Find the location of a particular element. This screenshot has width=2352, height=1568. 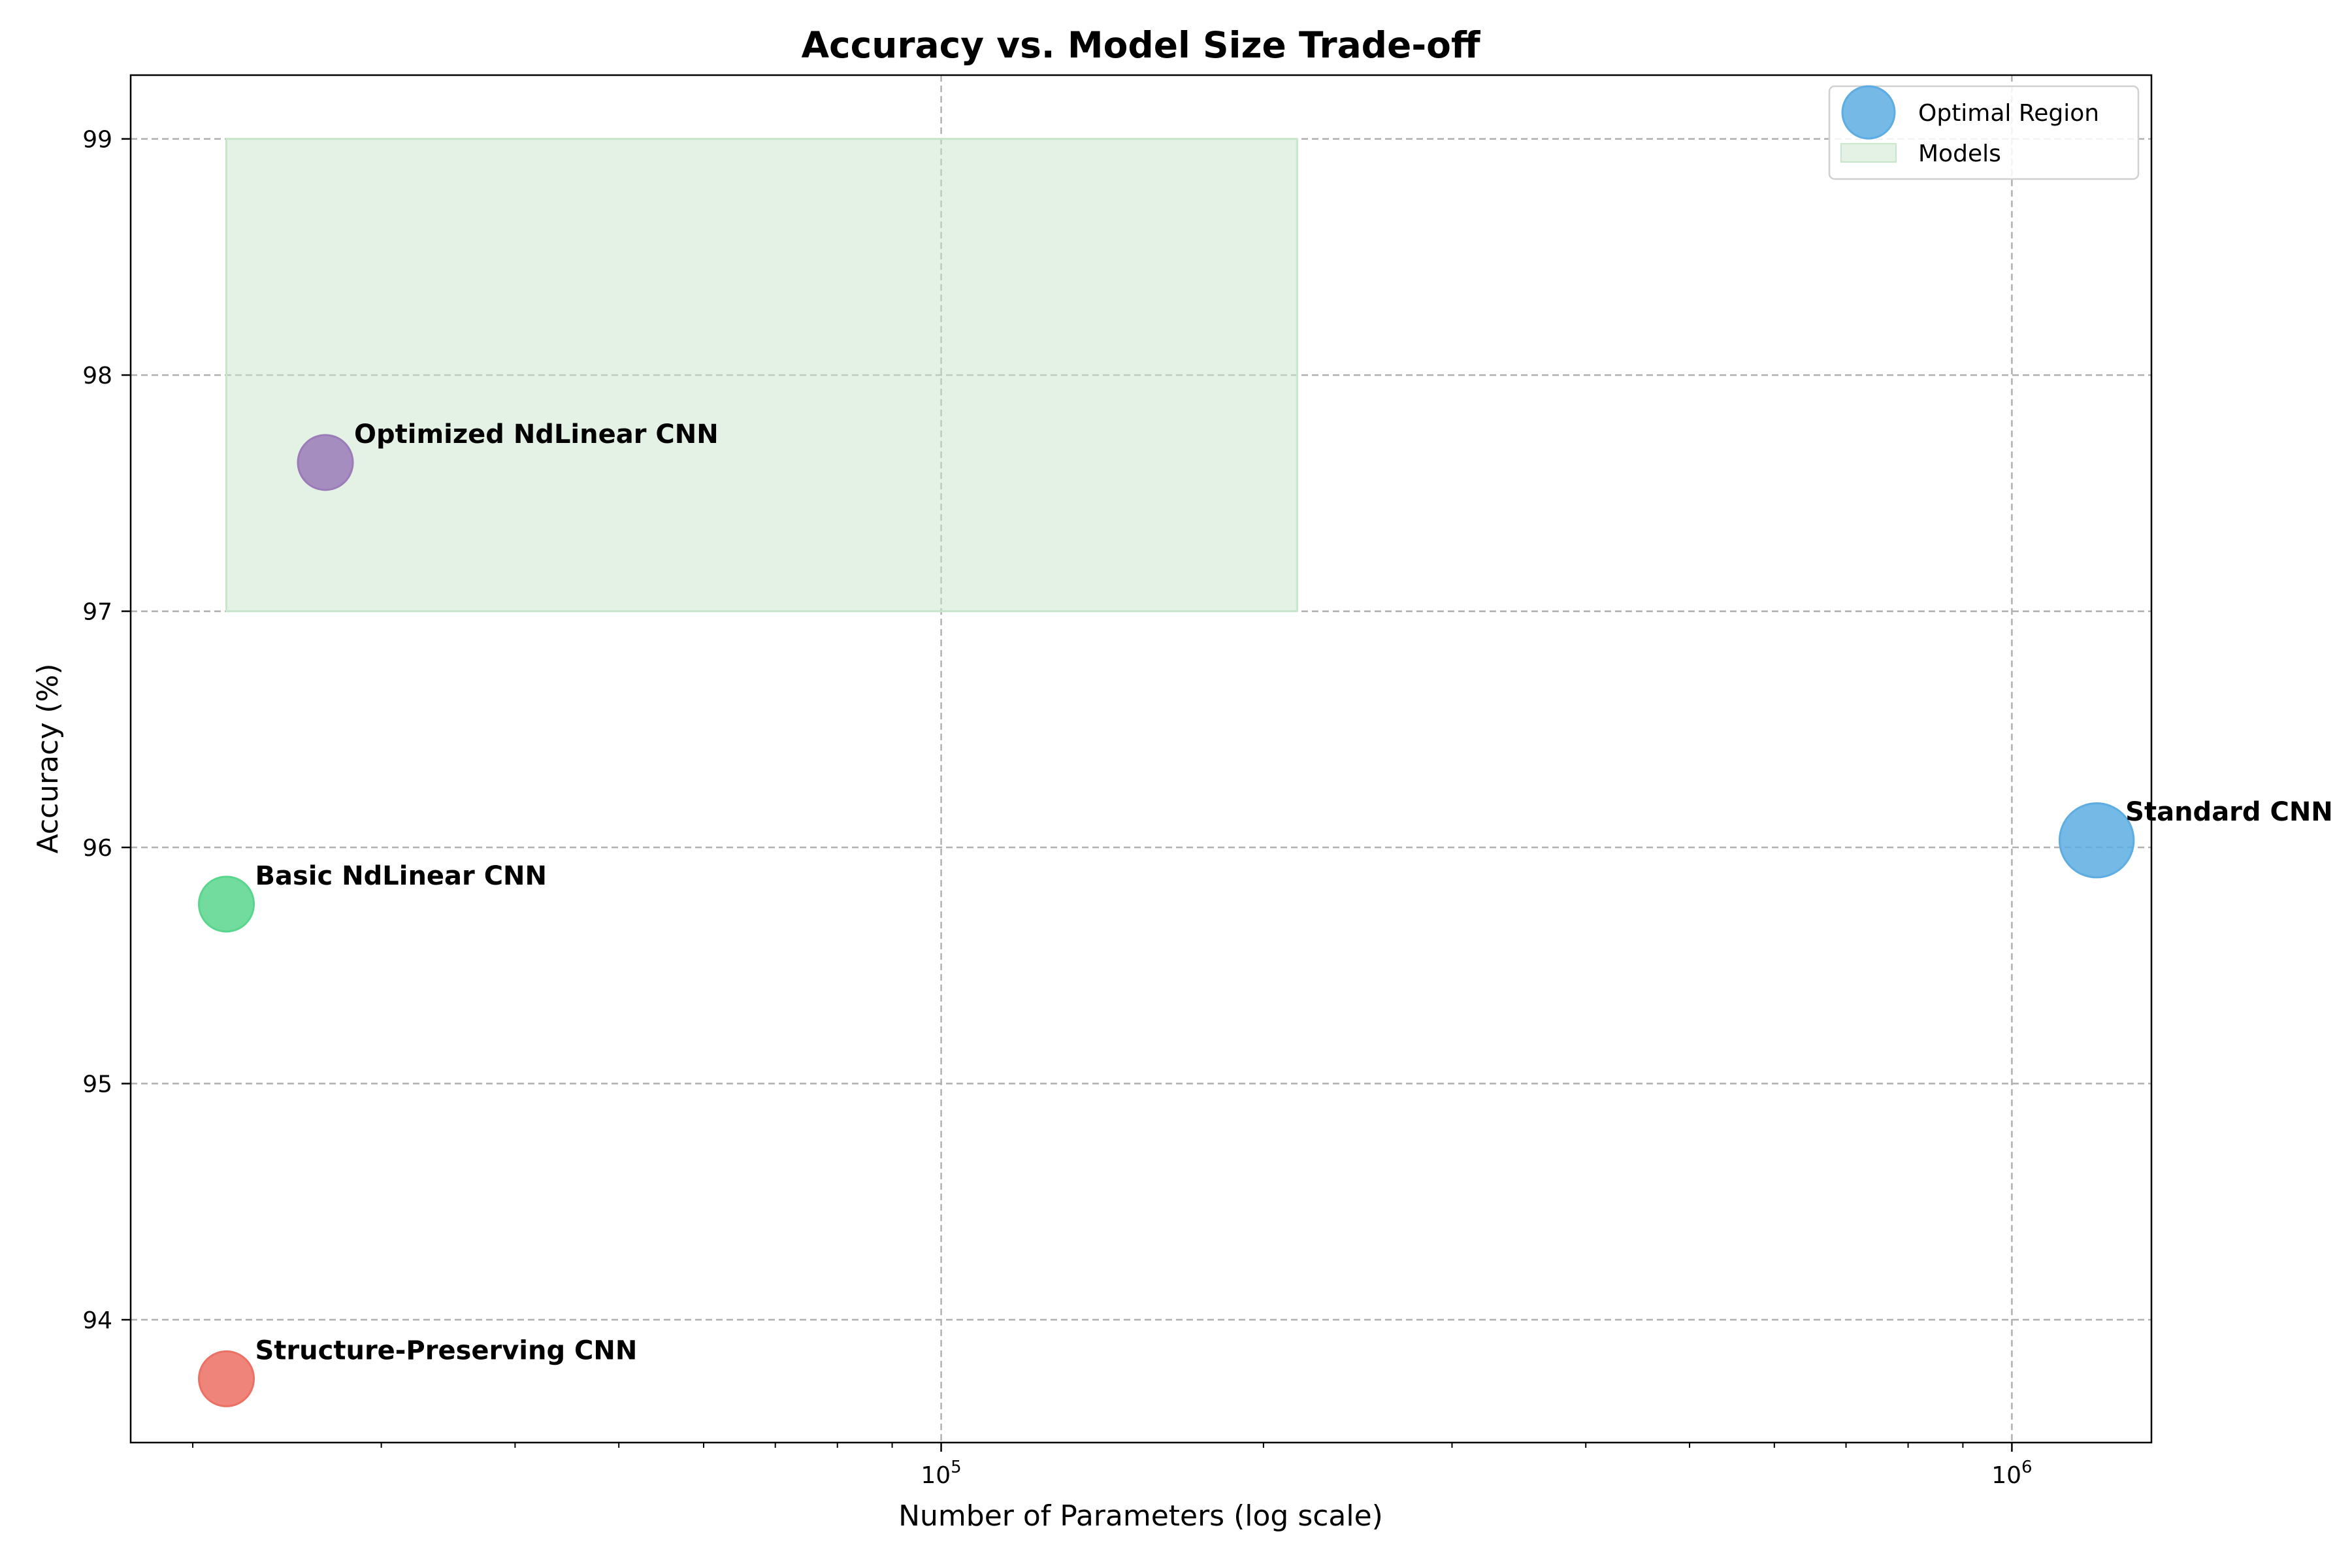

y-tick-label: 98 is located at coordinates (97, 376).